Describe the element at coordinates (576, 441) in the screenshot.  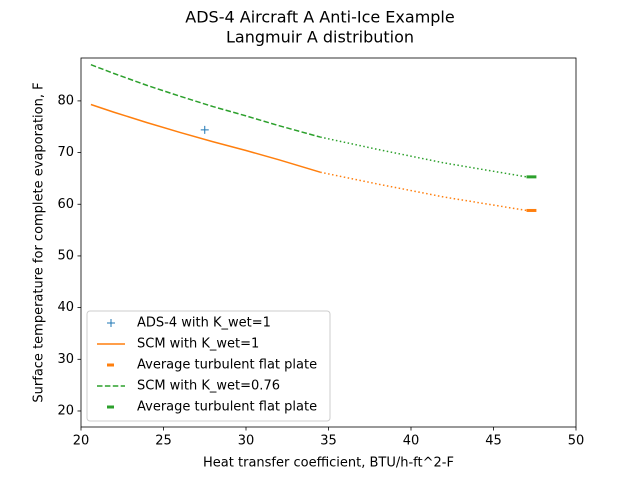
I see `x-tick-label: 50` at that location.